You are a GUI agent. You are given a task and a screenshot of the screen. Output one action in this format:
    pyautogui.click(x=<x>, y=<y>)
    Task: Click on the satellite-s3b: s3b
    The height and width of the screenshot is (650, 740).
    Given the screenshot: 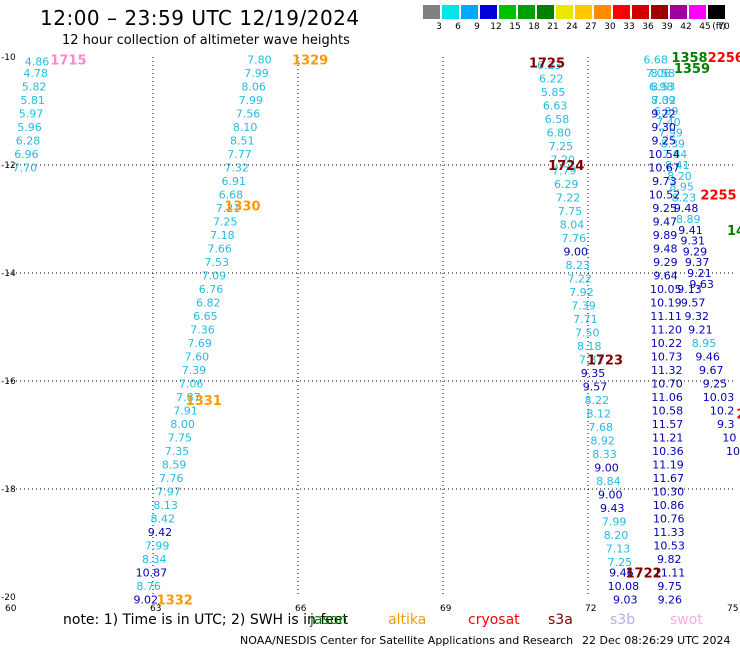 What is the action you would take?
    pyautogui.click(x=623, y=620)
    